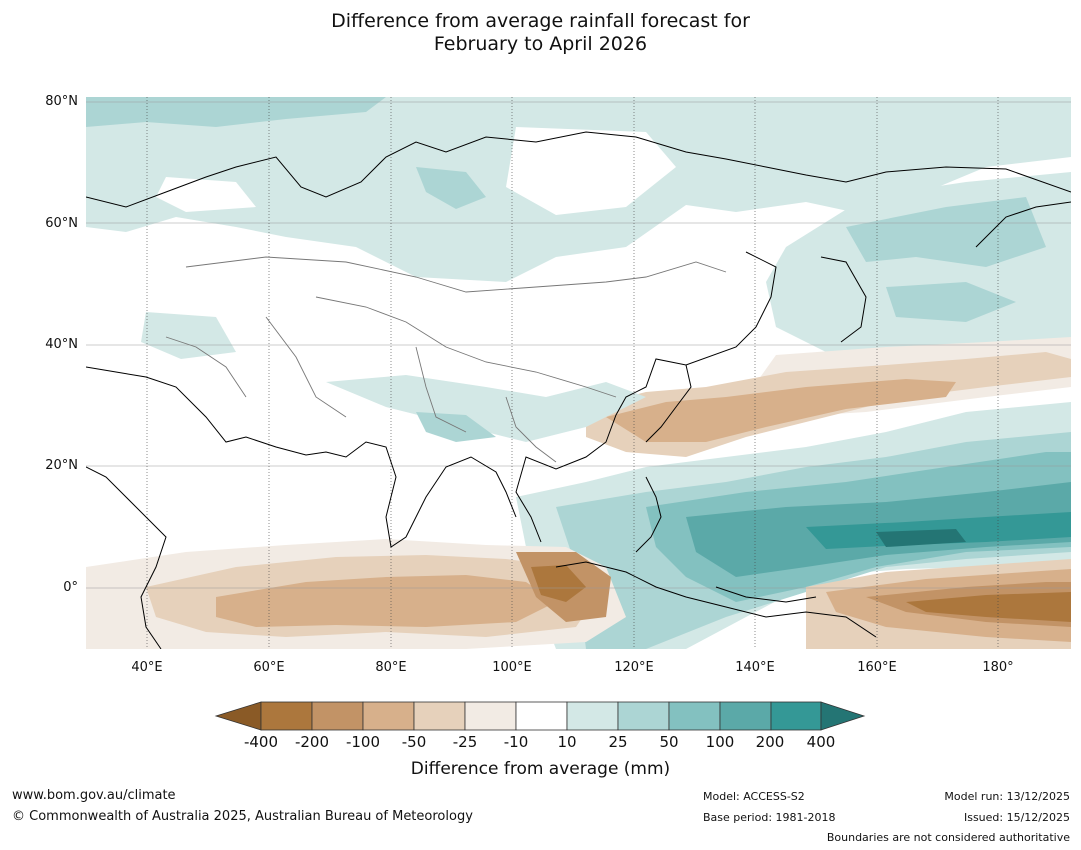 The width and height of the screenshot is (1081, 850). What do you see at coordinates (512, 667) in the screenshot?
I see `lon-label-100e: 100°E` at bounding box center [512, 667].